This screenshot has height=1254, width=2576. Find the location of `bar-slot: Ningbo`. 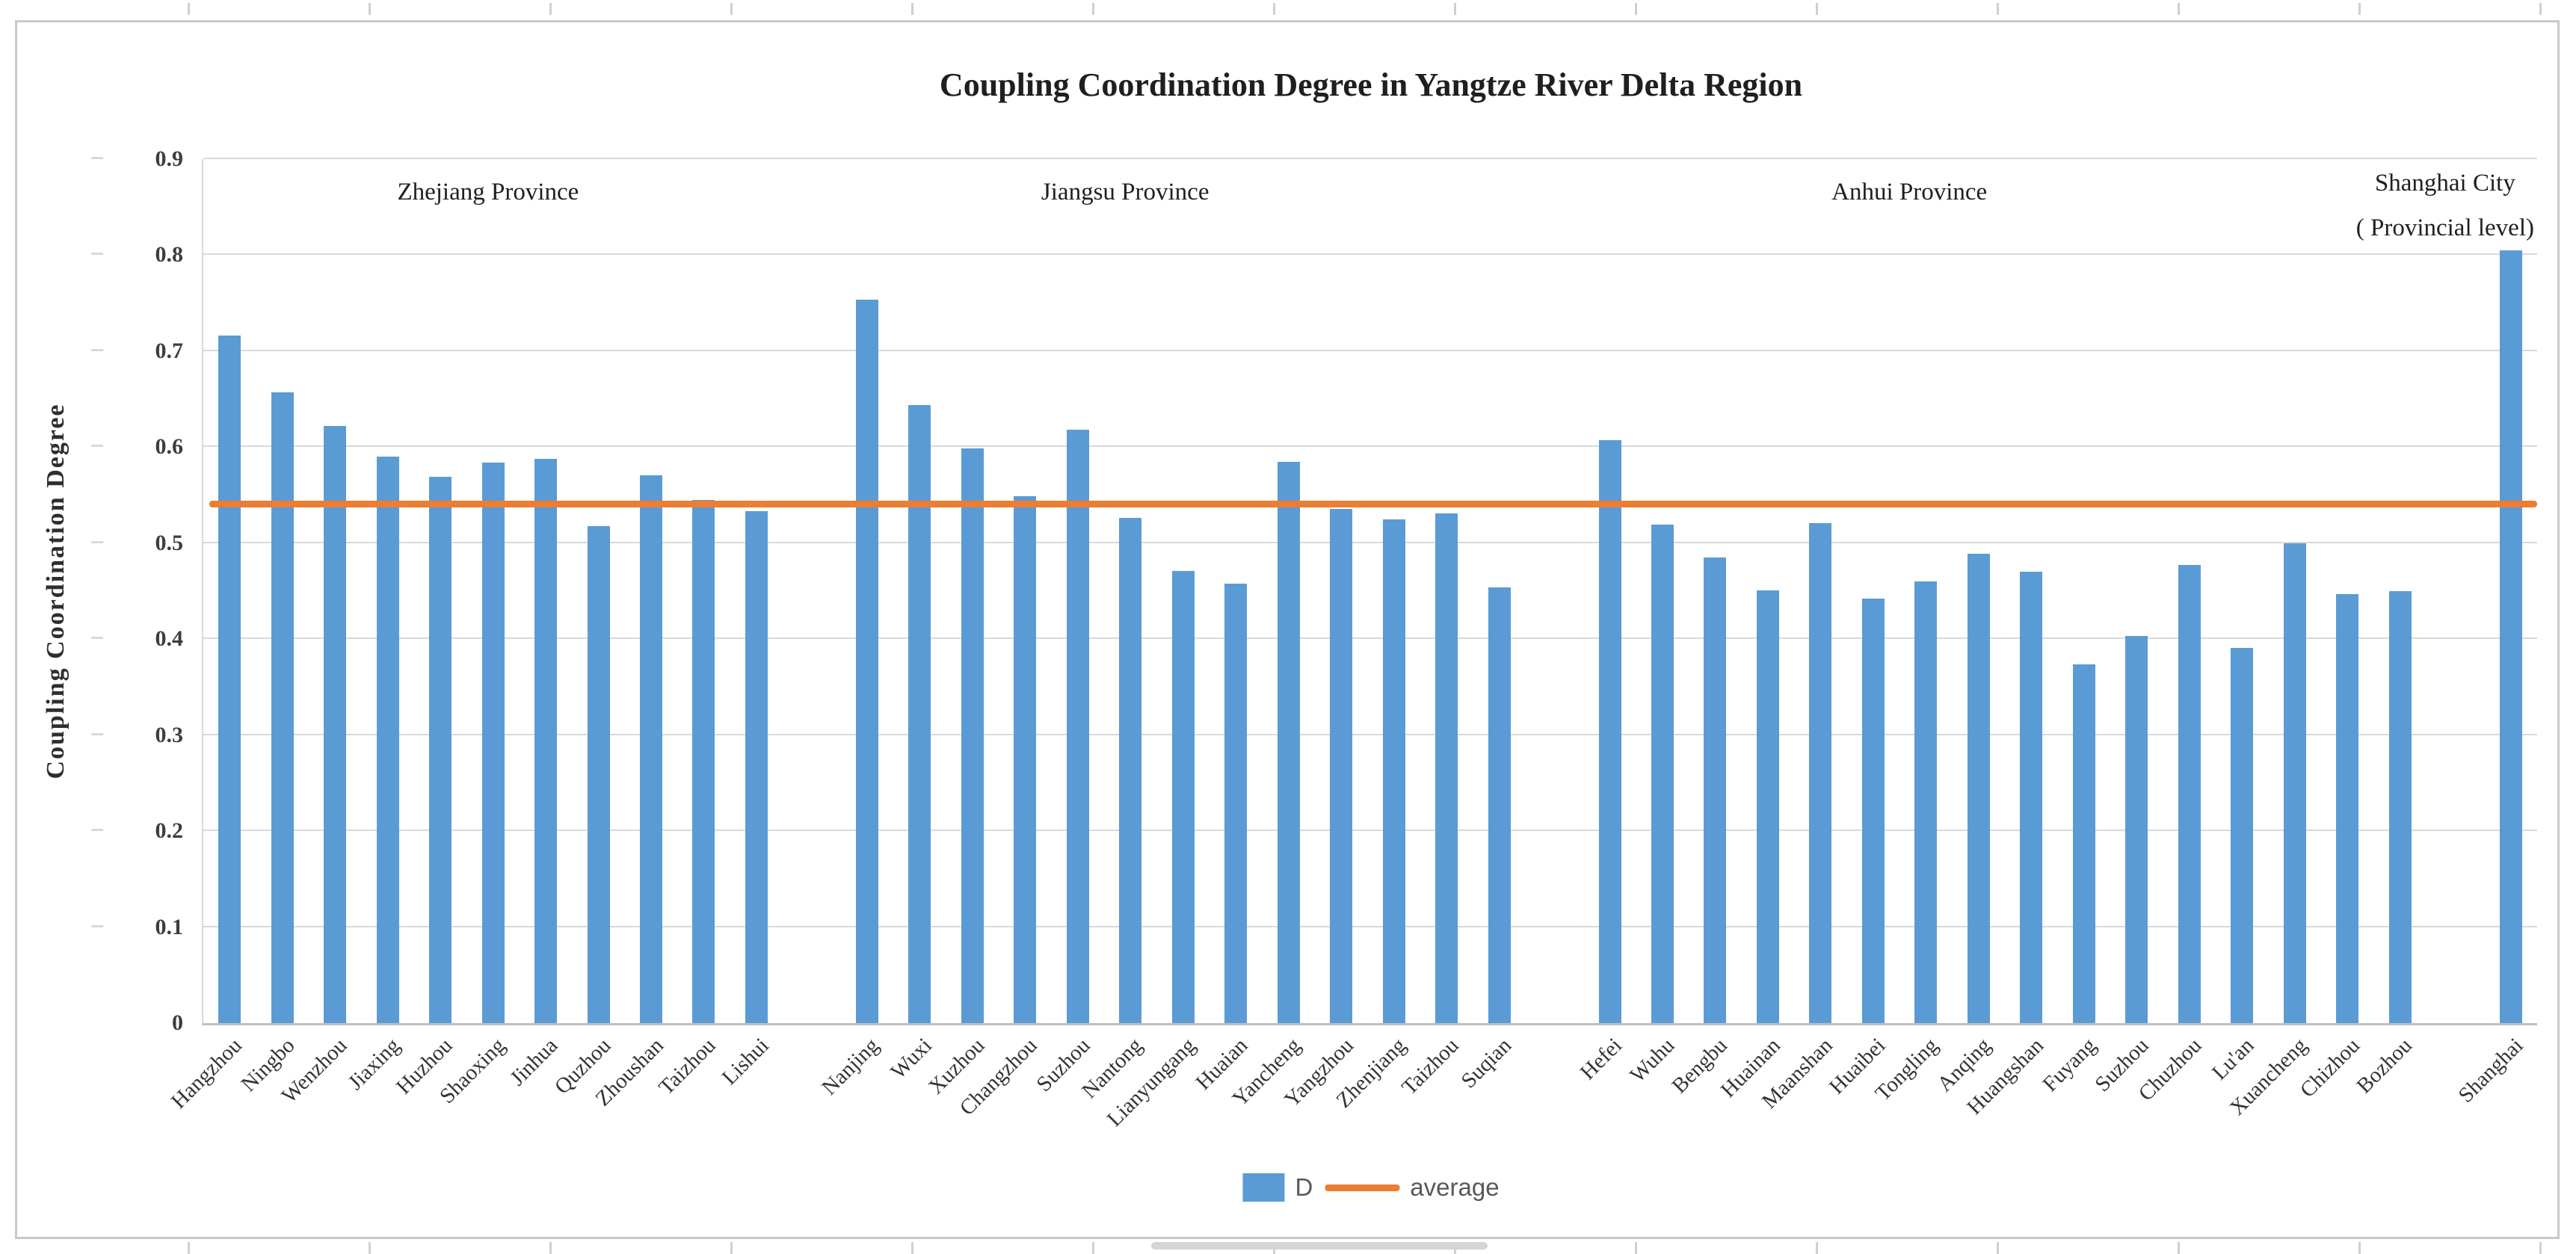

bar-slot: Ningbo is located at coordinates (272, 627).